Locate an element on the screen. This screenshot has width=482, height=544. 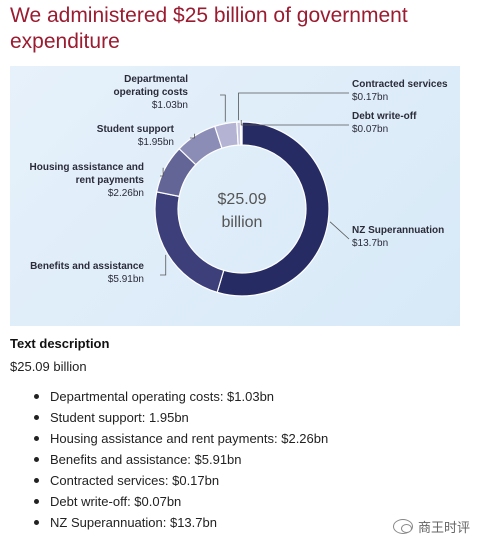
list-item: Debt write-off: $0.07bn is located at coordinates (178, 501).